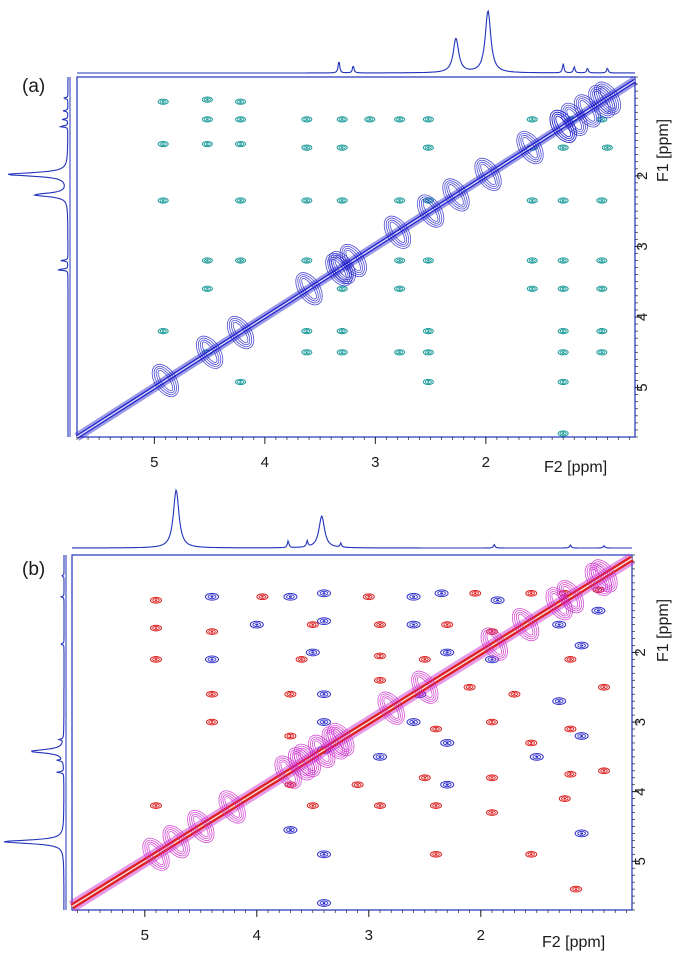 This screenshot has height=965, width=687. What do you see at coordinates (573, 942) in the screenshot?
I see `panel-b-x-axis-title: F2 [ppm]` at bounding box center [573, 942].